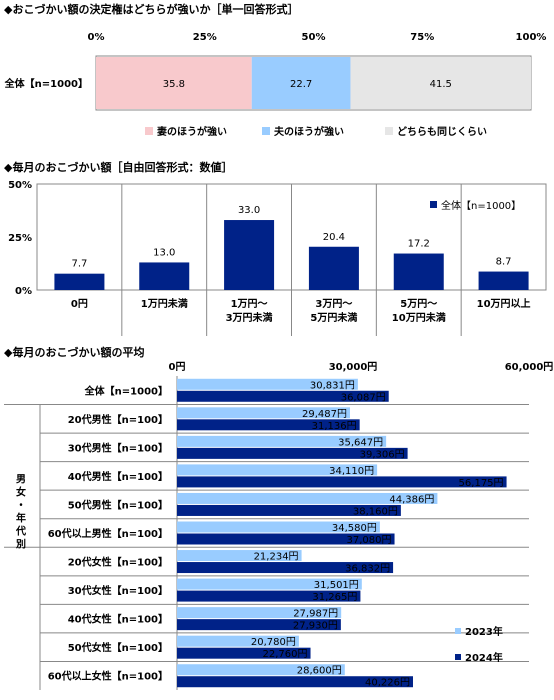 The height and width of the screenshot is (700, 554). What do you see at coordinates (118, 647) in the screenshot?
I see `chart3-category-label: 50代女性【n=100】` at bounding box center [118, 647].